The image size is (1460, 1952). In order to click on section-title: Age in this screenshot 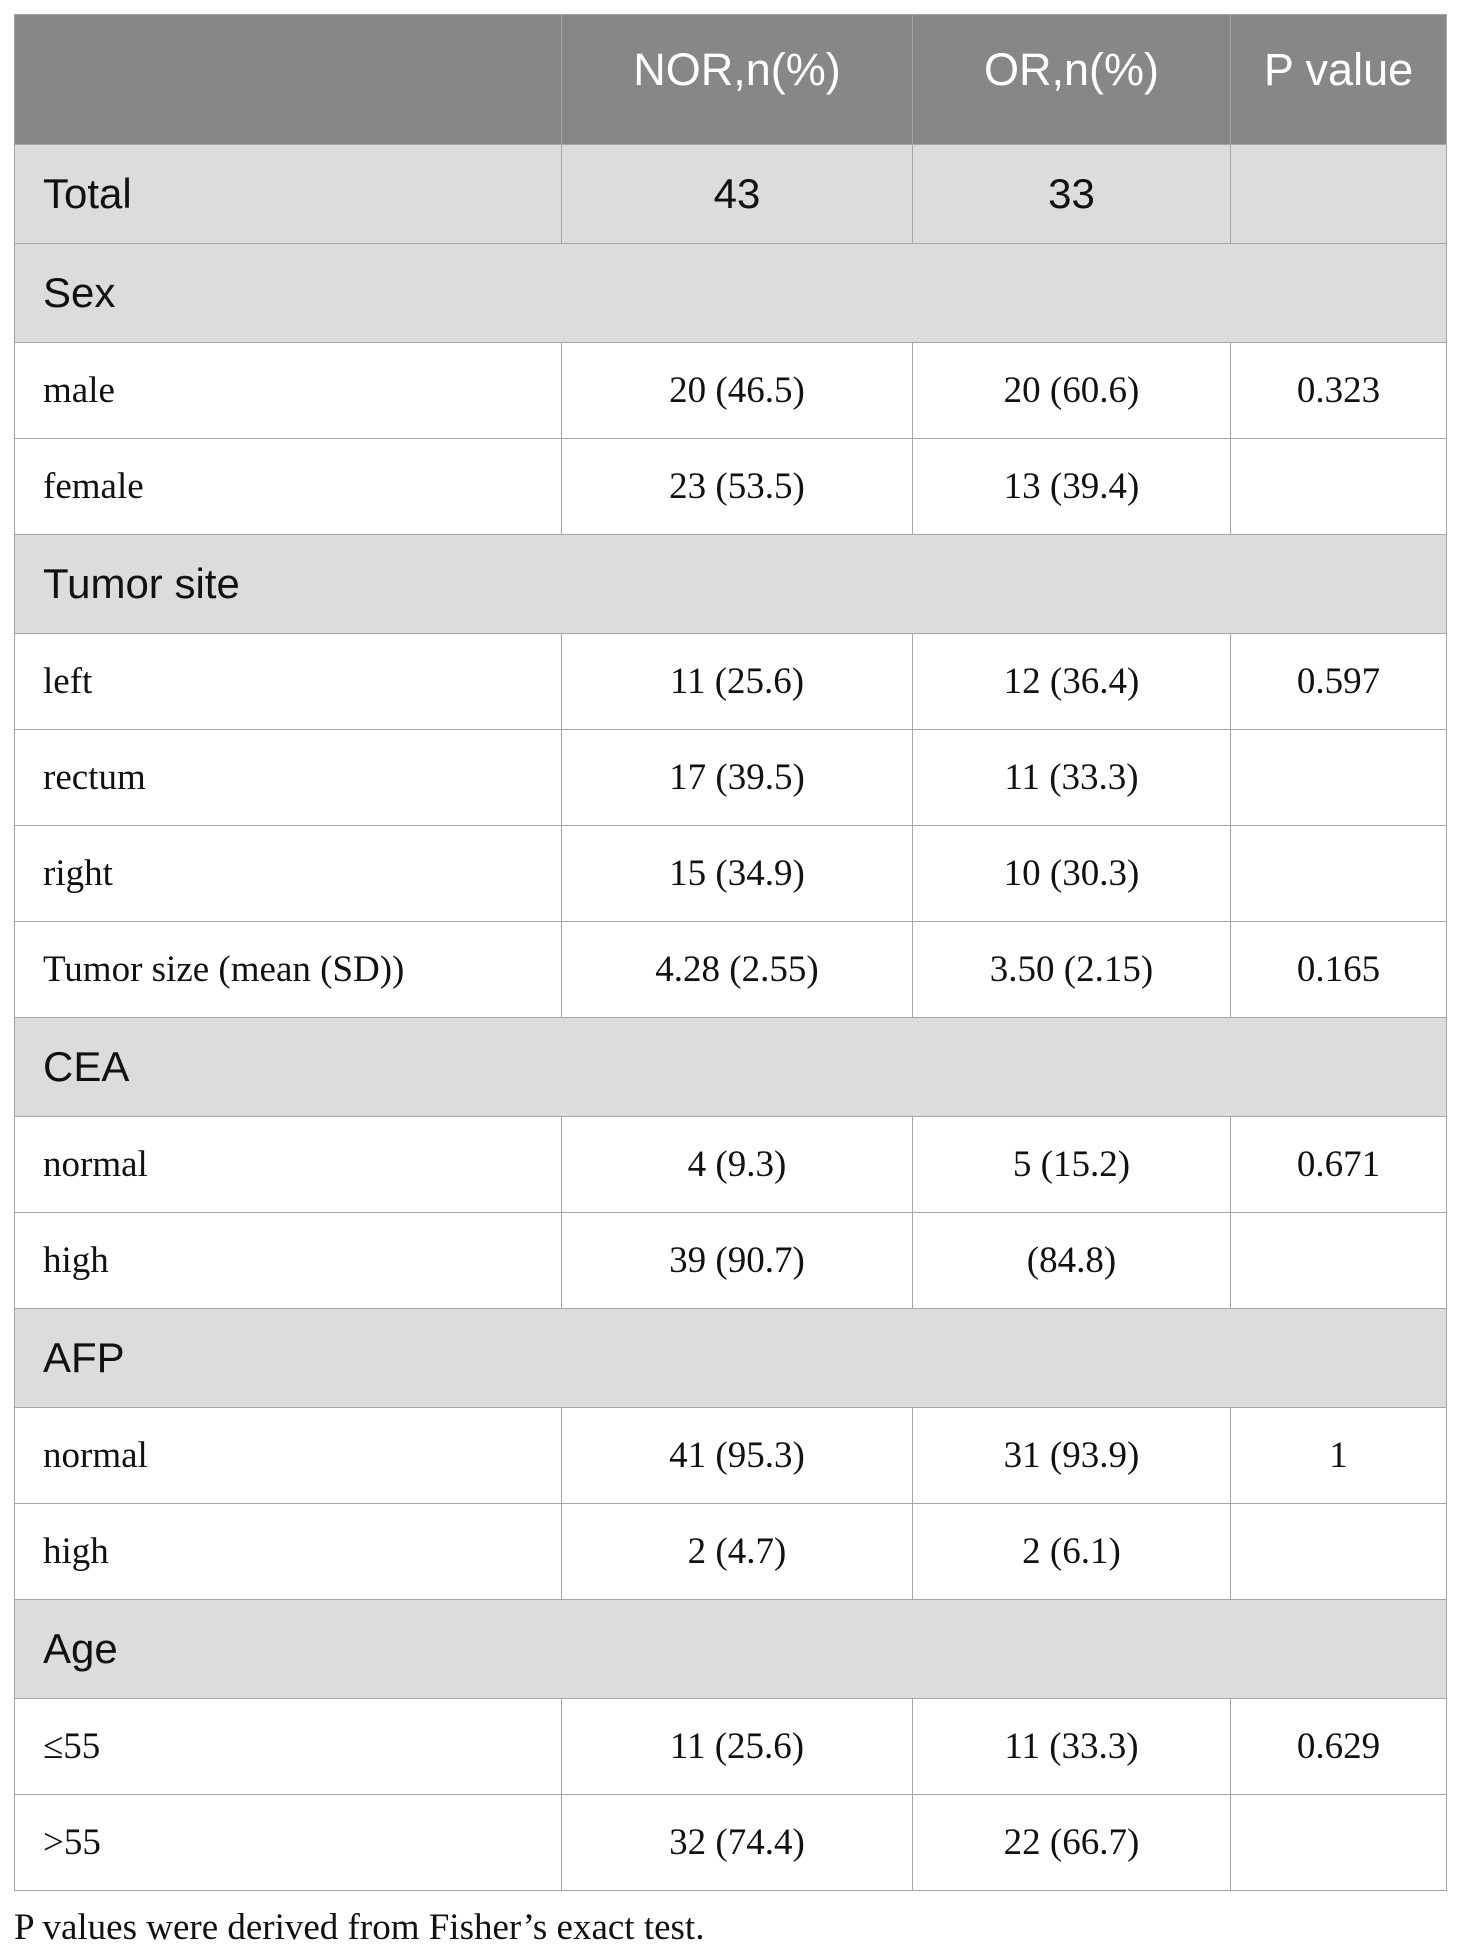, I will do `click(730, 1649)`.